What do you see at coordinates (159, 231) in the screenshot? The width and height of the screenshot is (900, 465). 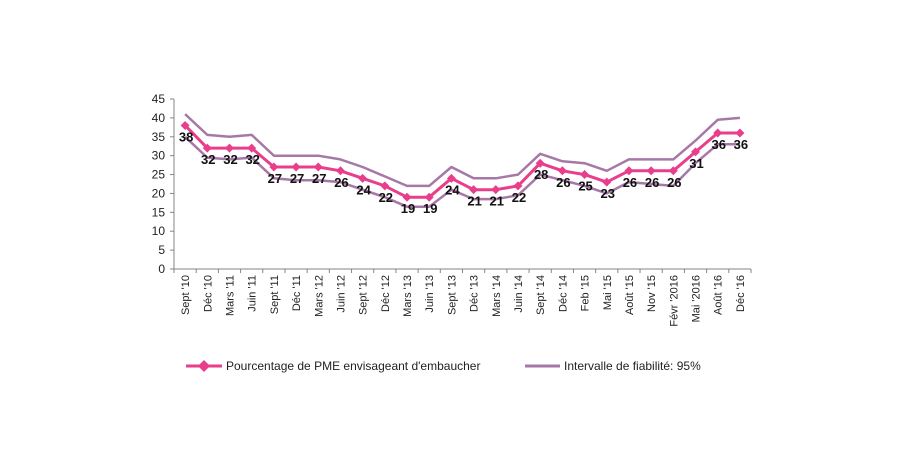 I see `y-tick-label: 10` at bounding box center [159, 231].